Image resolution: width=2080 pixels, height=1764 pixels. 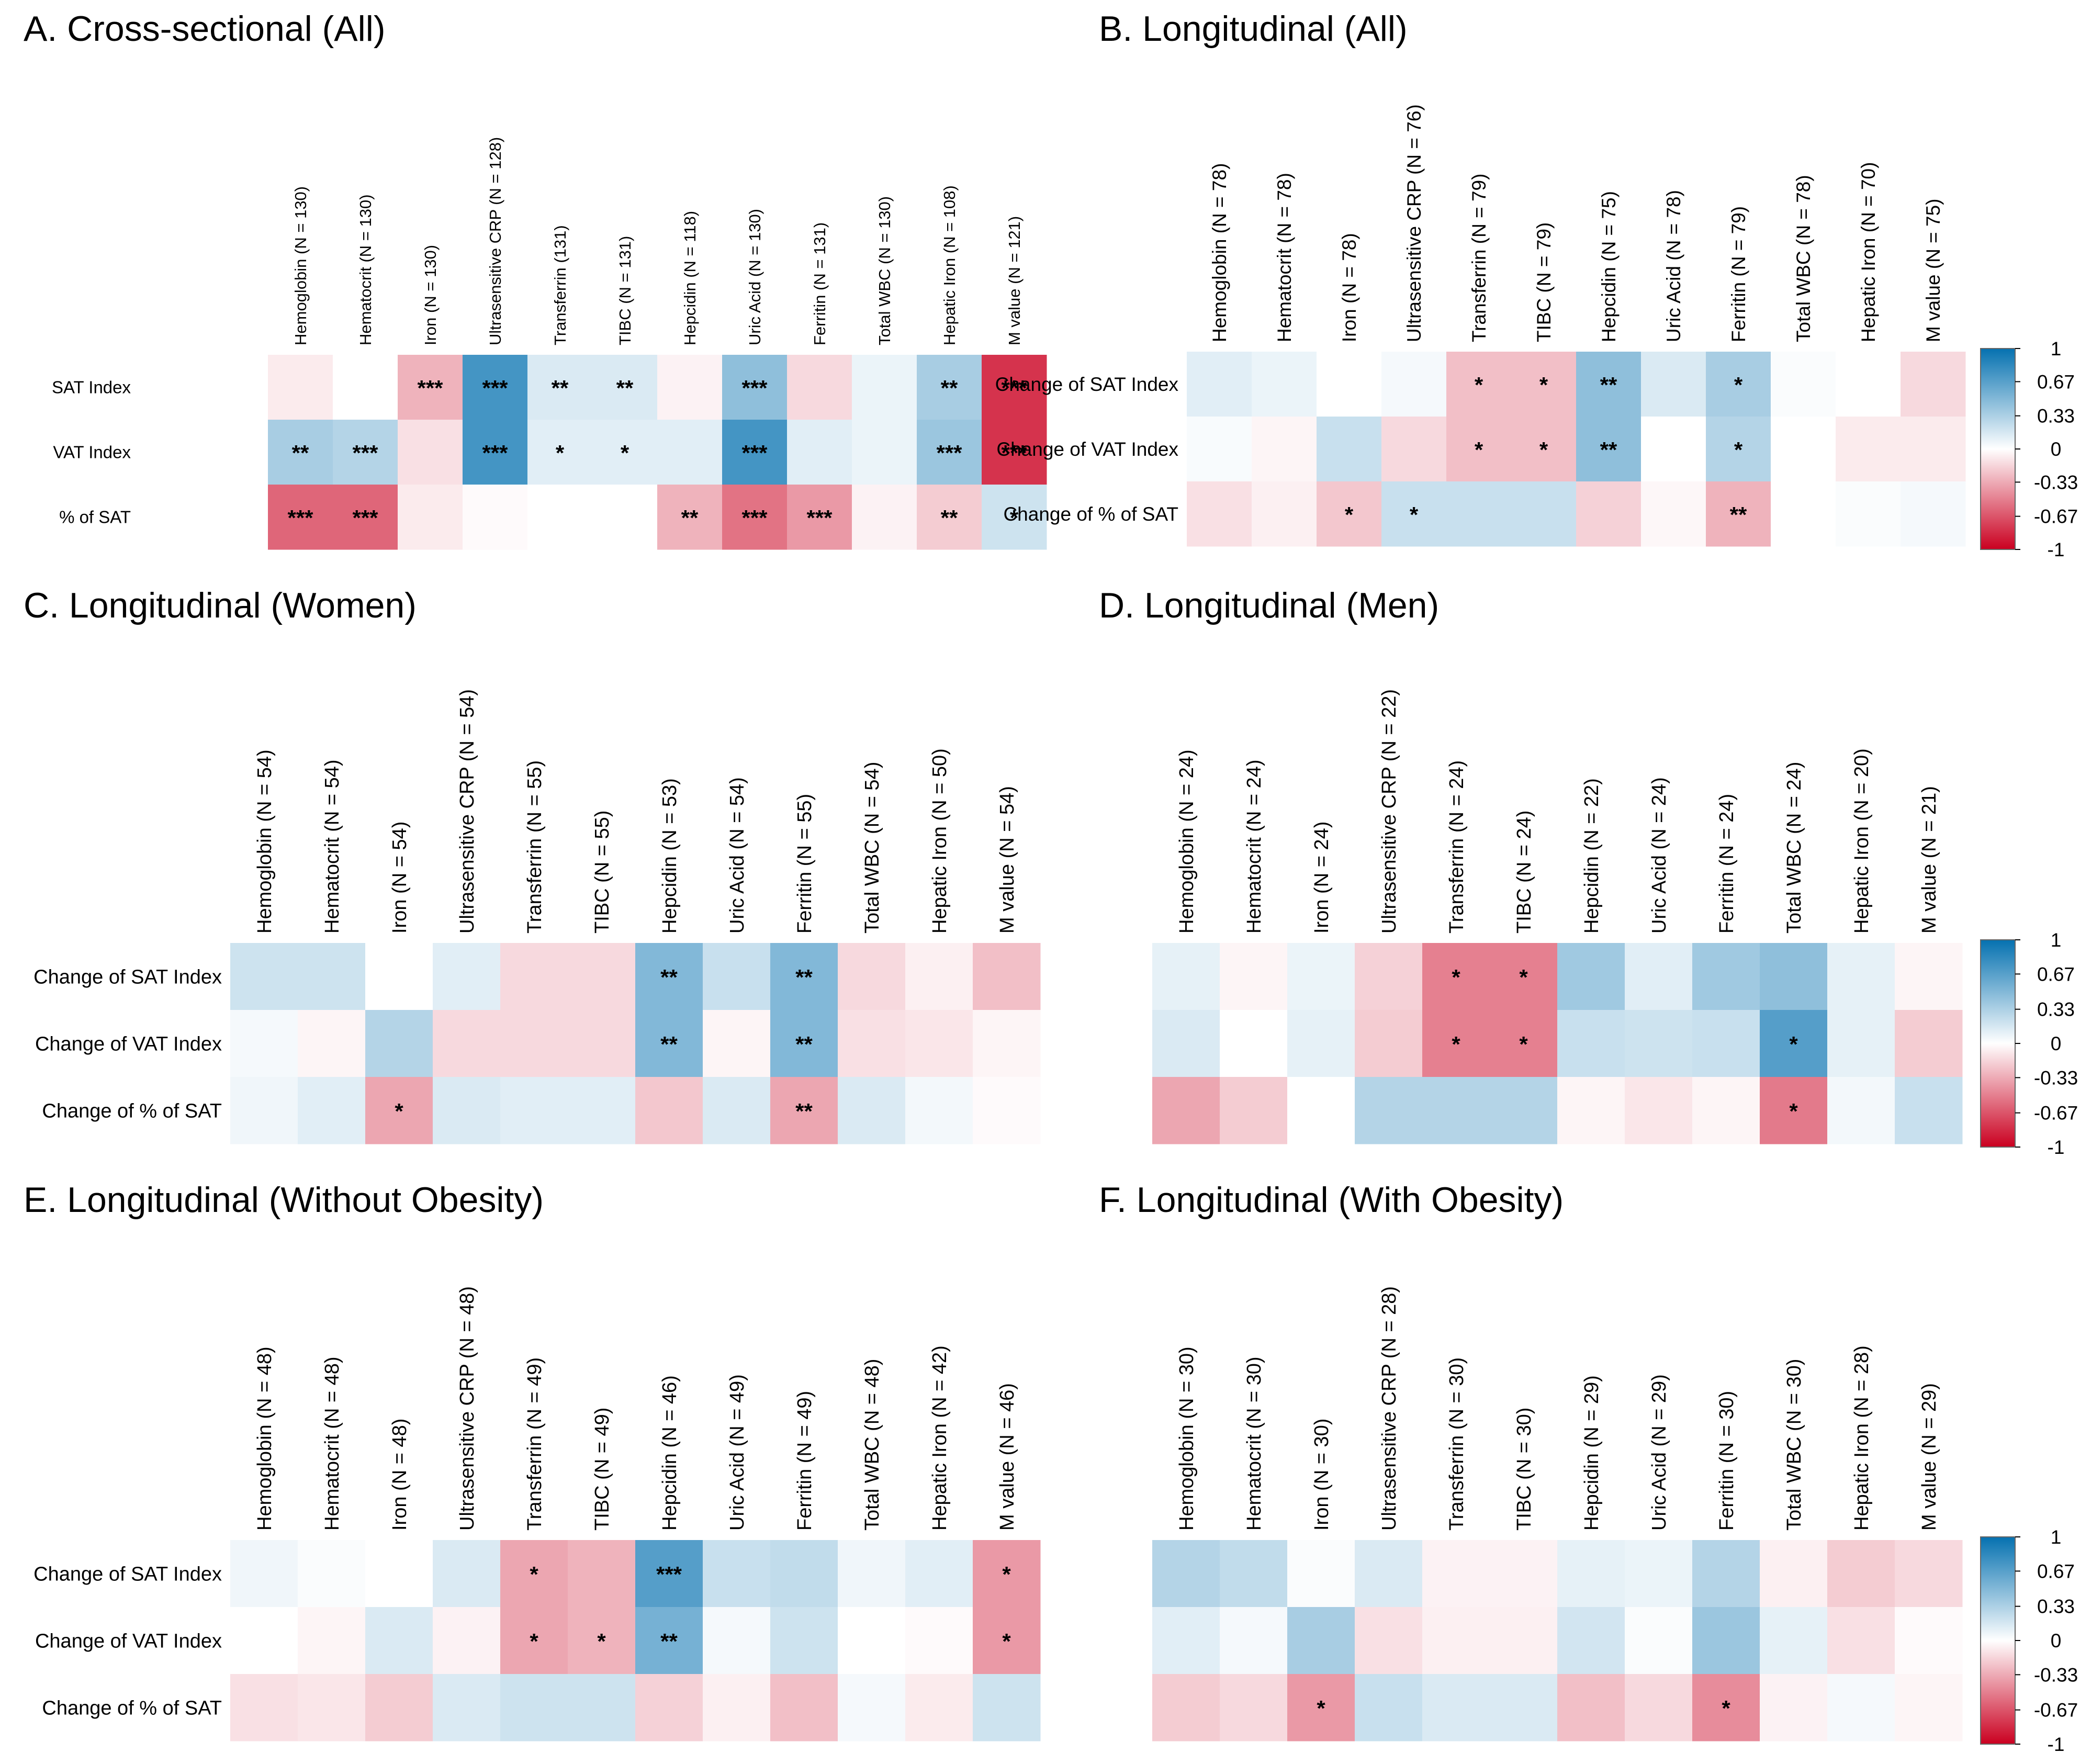 I want to click on column-label: Hemoglobin (N = 54), so click(x=265, y=841).